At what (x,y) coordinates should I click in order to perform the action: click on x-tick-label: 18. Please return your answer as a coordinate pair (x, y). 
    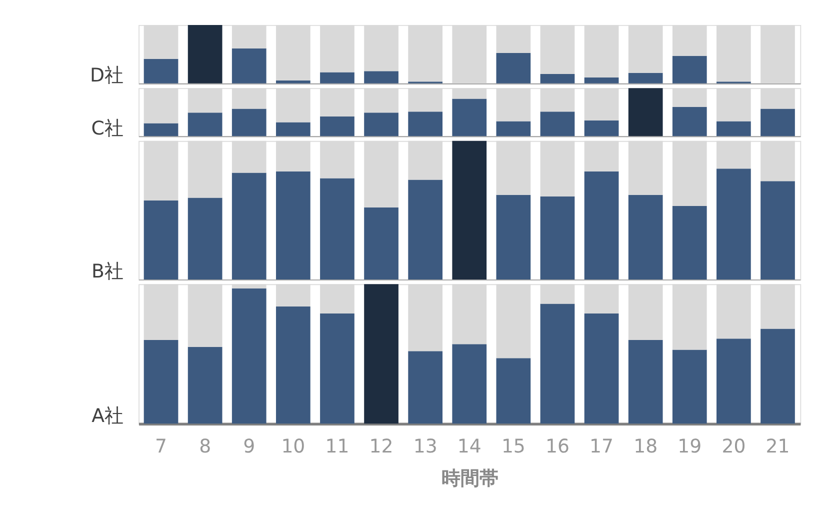
    Looking at the image, I should click on (646, 447).